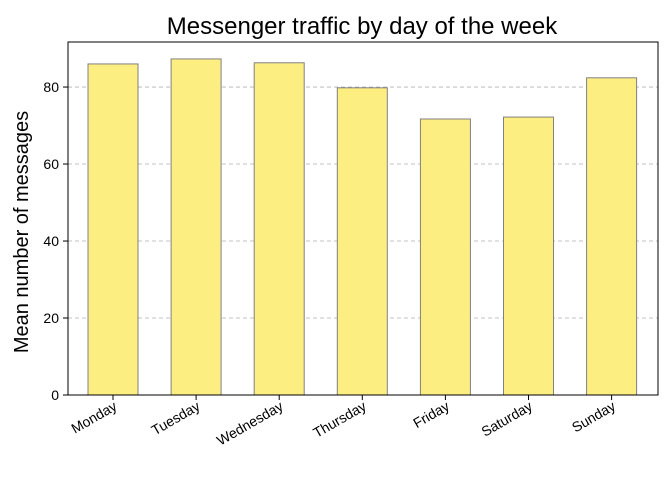  Describe the element at coordinates (176, 418) in the screenshot. I see `x-tick-label: Tuesday` at that location.